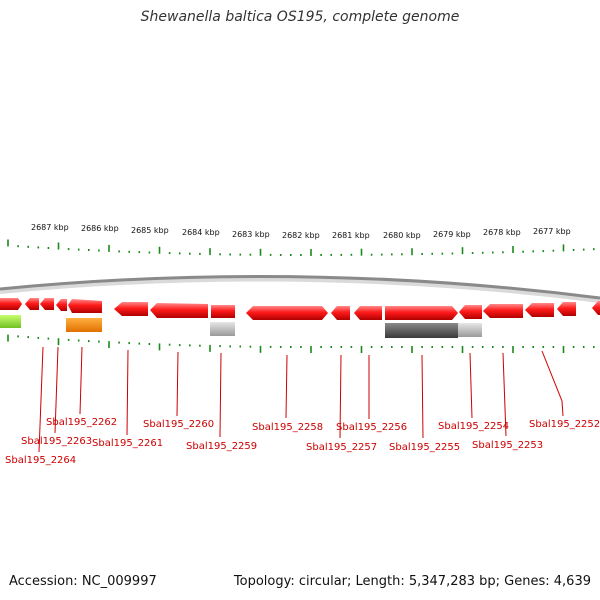 The height and width of the screenshot is (600, 600). I want to click on kbp-label: 2686 kbp, so click(100, 228).